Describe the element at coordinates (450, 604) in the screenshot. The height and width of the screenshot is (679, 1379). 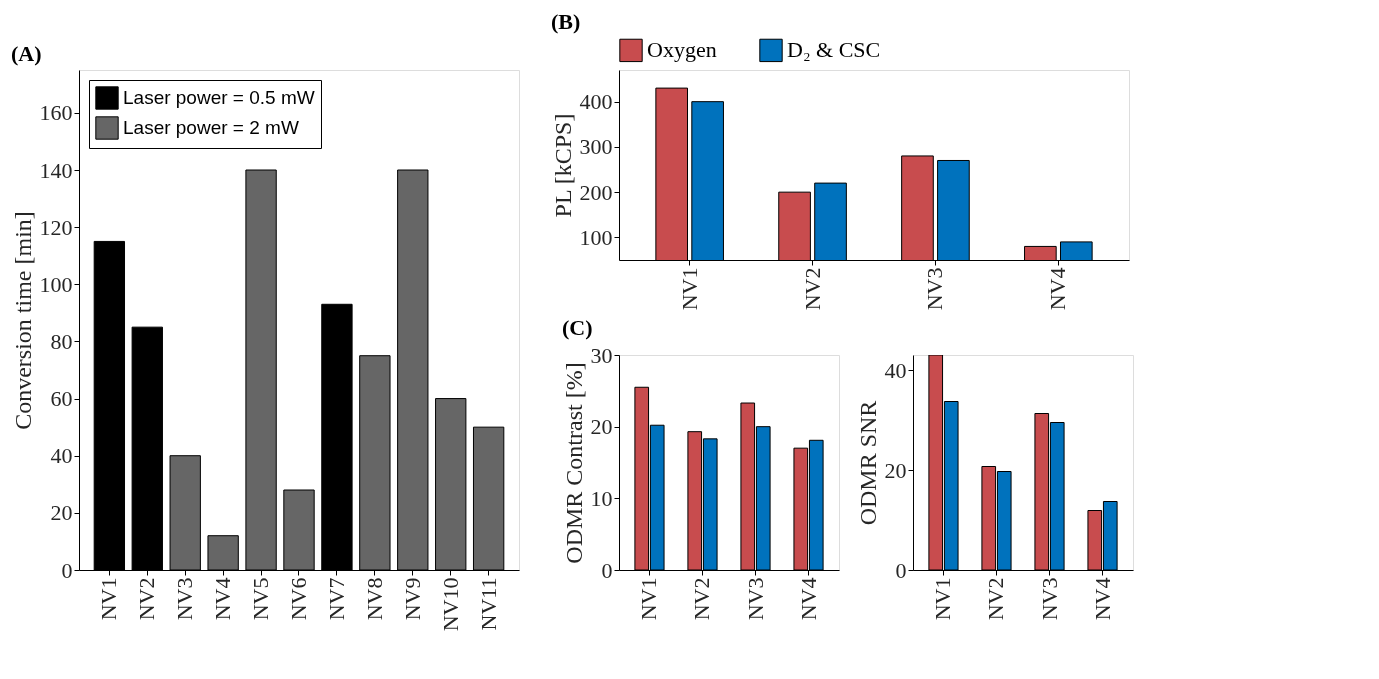
I see `x-tick-label: NV10` at that location.